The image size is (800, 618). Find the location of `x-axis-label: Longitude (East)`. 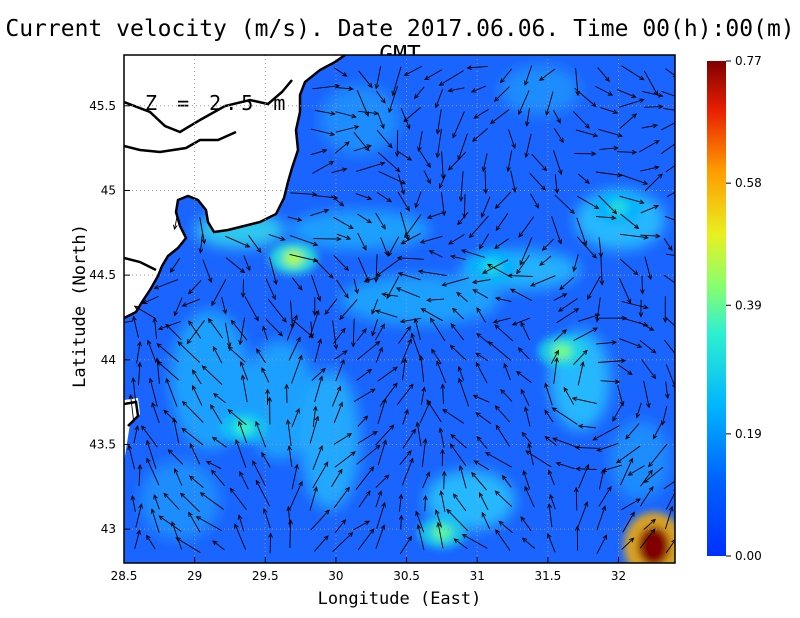

x-axis-label: Longitude (East) is located at coordinates (399, 599).